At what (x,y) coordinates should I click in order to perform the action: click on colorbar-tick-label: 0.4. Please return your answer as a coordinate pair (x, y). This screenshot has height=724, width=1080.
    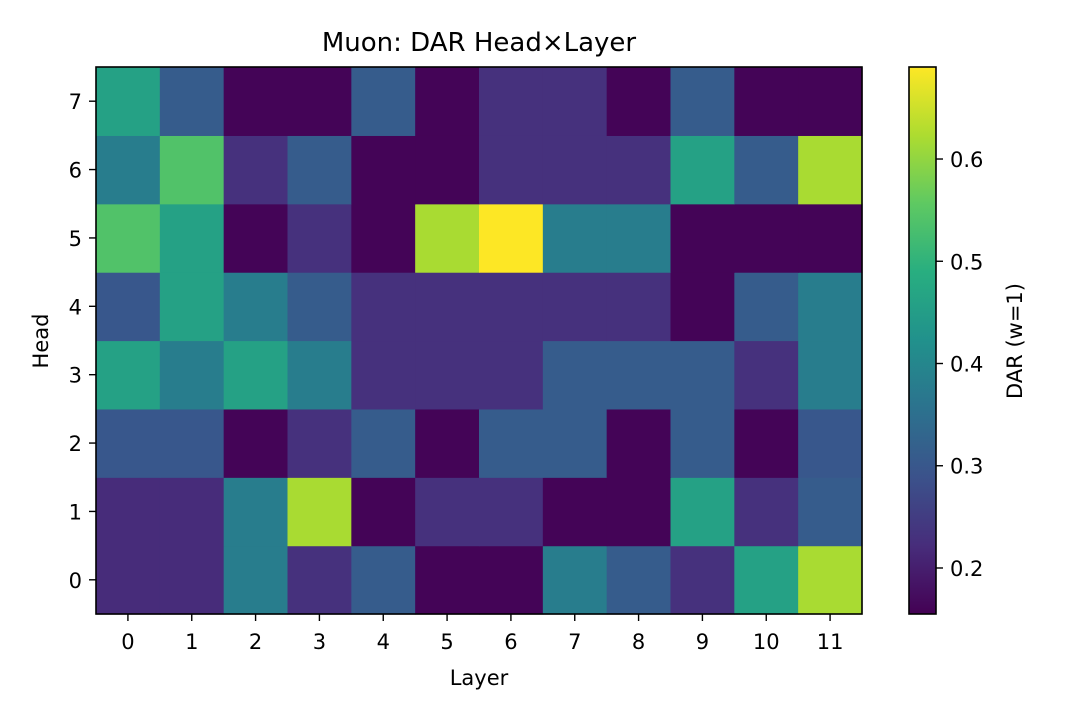
    Looking at the image, I should click on (966, 365).